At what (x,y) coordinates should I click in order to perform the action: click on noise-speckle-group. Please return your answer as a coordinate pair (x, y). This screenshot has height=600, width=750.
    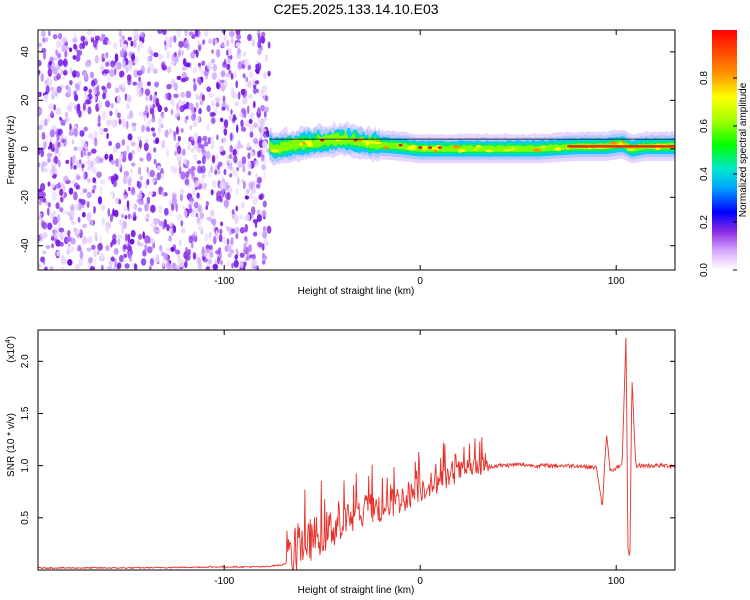
    Looking at the image, I should click on (155, 150).